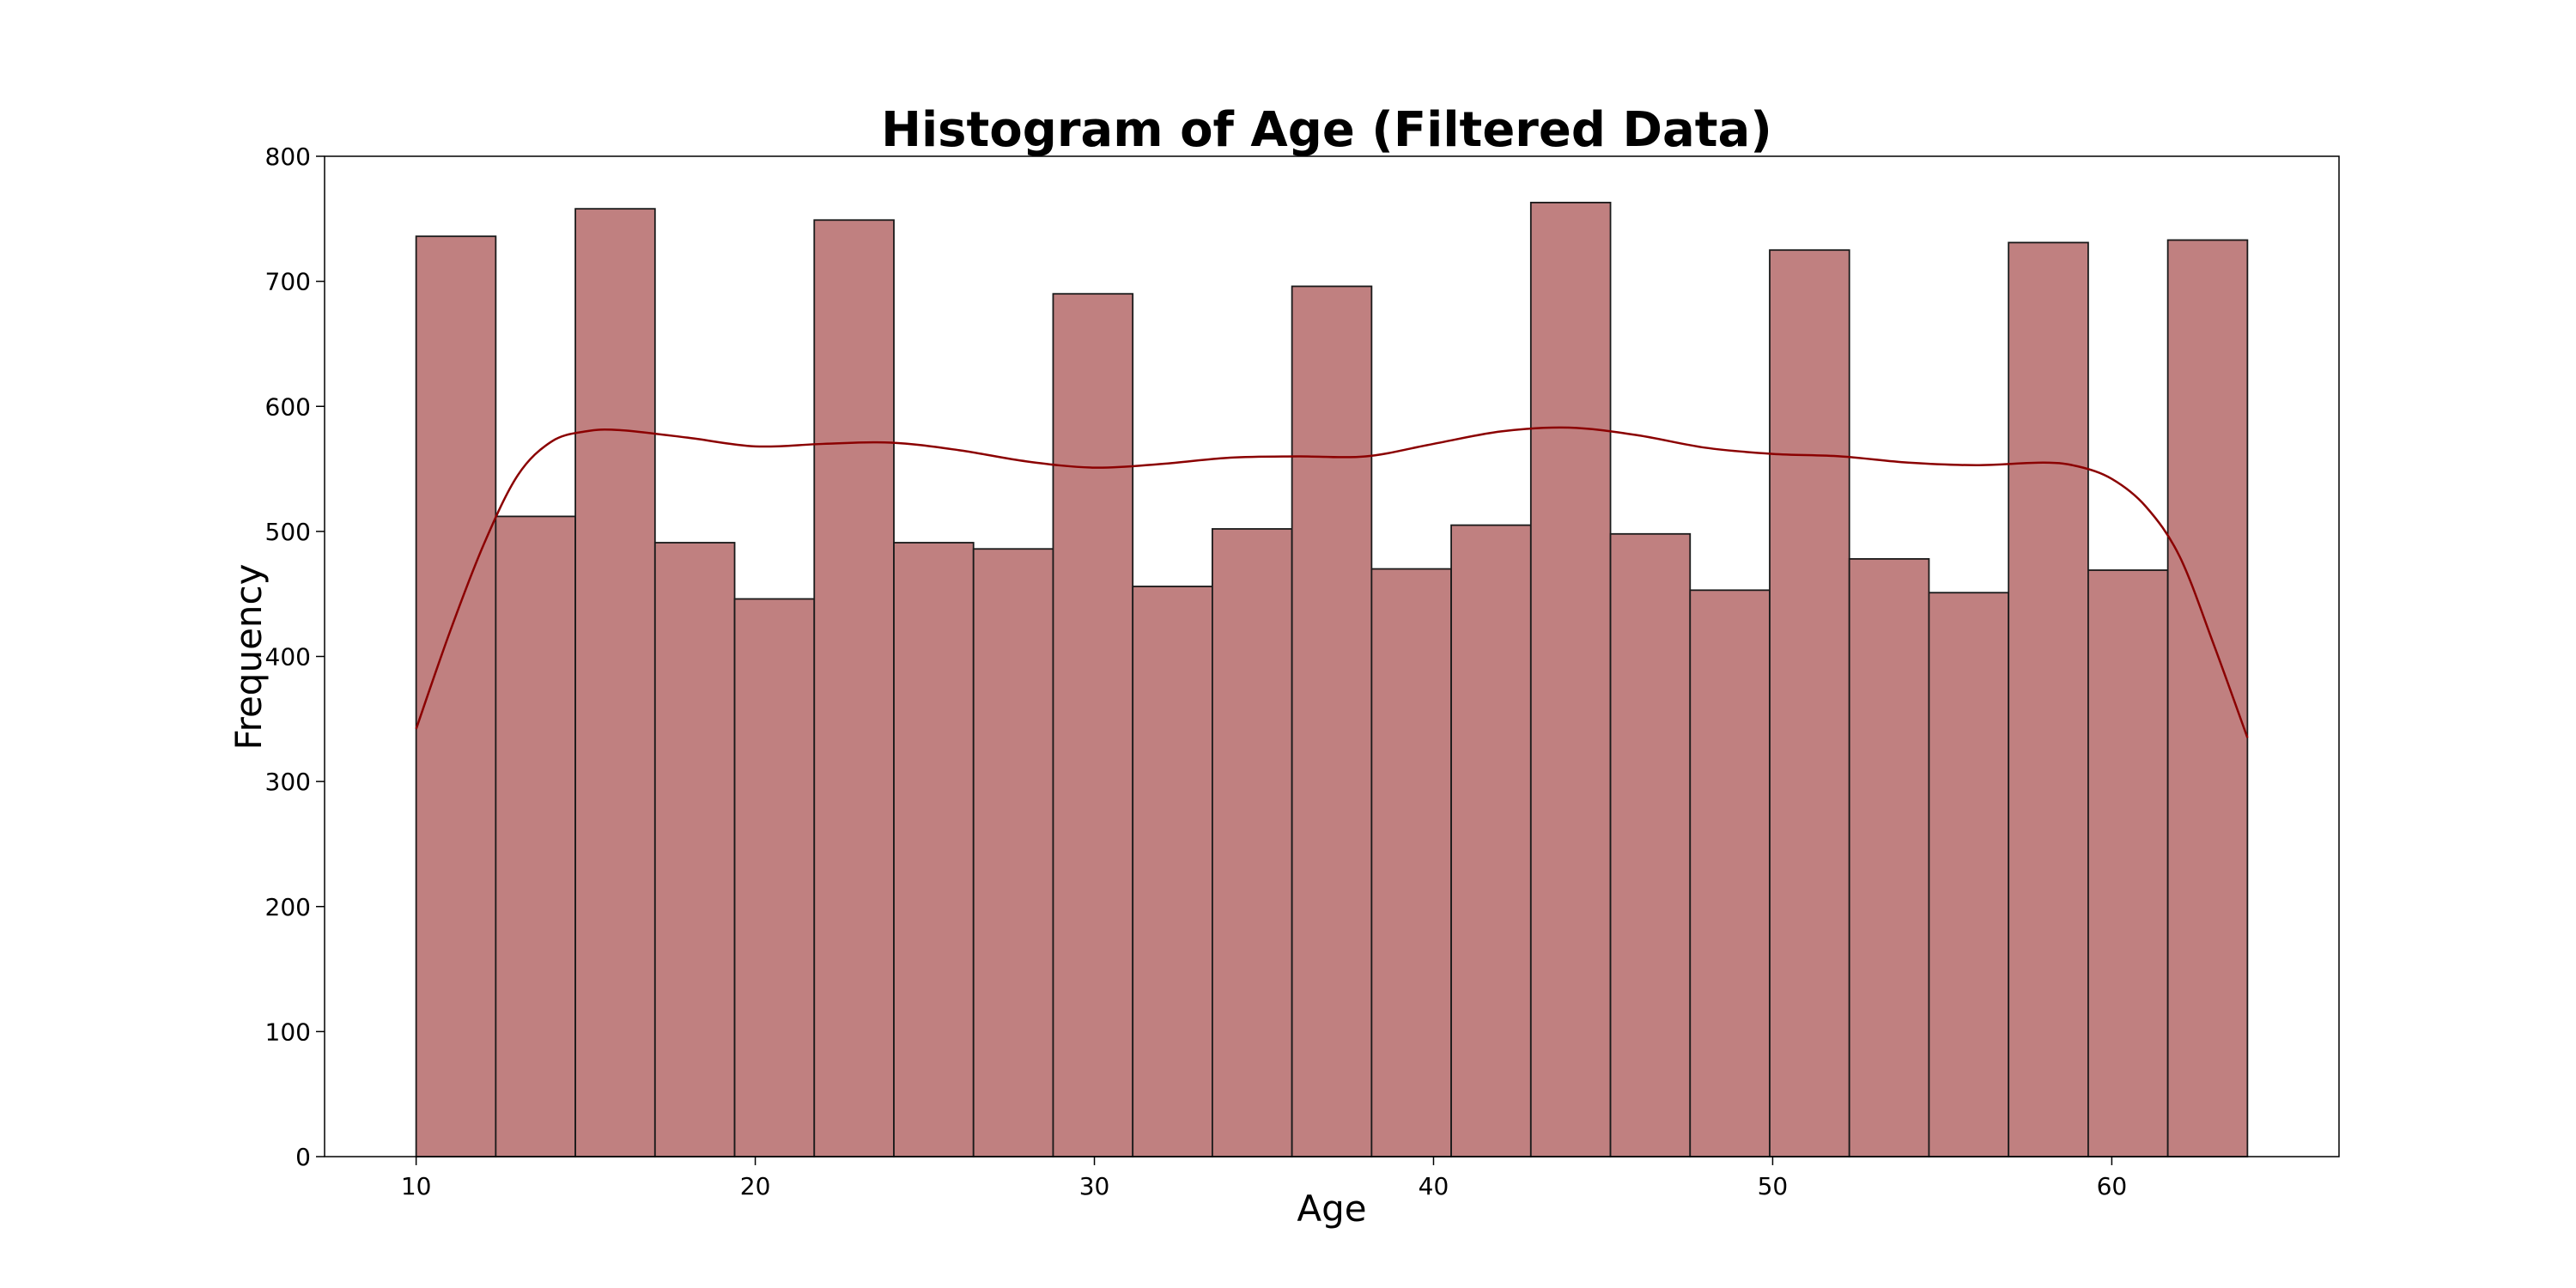 Image resolution: width=2576 pixels, height=1288 pixels. I want to click on y-tick-label: 100, so click(288, 1032).